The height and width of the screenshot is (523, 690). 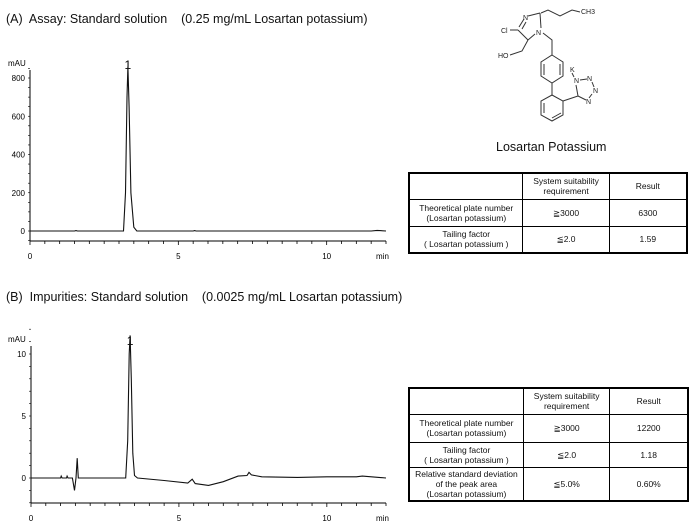 What do you see at coordinates (572, 70) in the screenshot?
I see `atom-k: K` at bounding box center [572, 70].